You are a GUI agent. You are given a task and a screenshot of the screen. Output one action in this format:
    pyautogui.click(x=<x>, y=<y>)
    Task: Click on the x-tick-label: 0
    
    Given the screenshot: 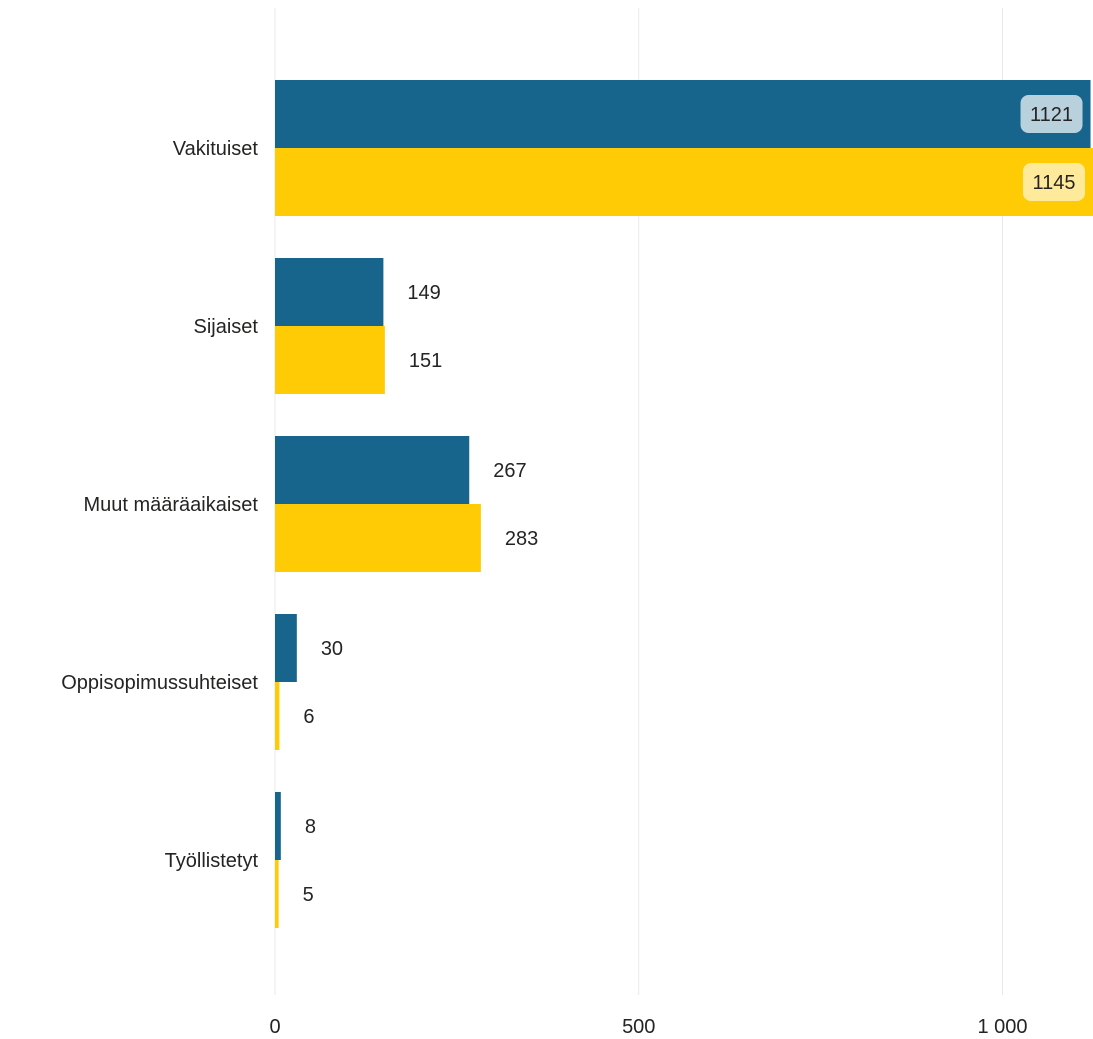 What is the action you would take?
    pyautogui.click(x=274, y=1027)
    